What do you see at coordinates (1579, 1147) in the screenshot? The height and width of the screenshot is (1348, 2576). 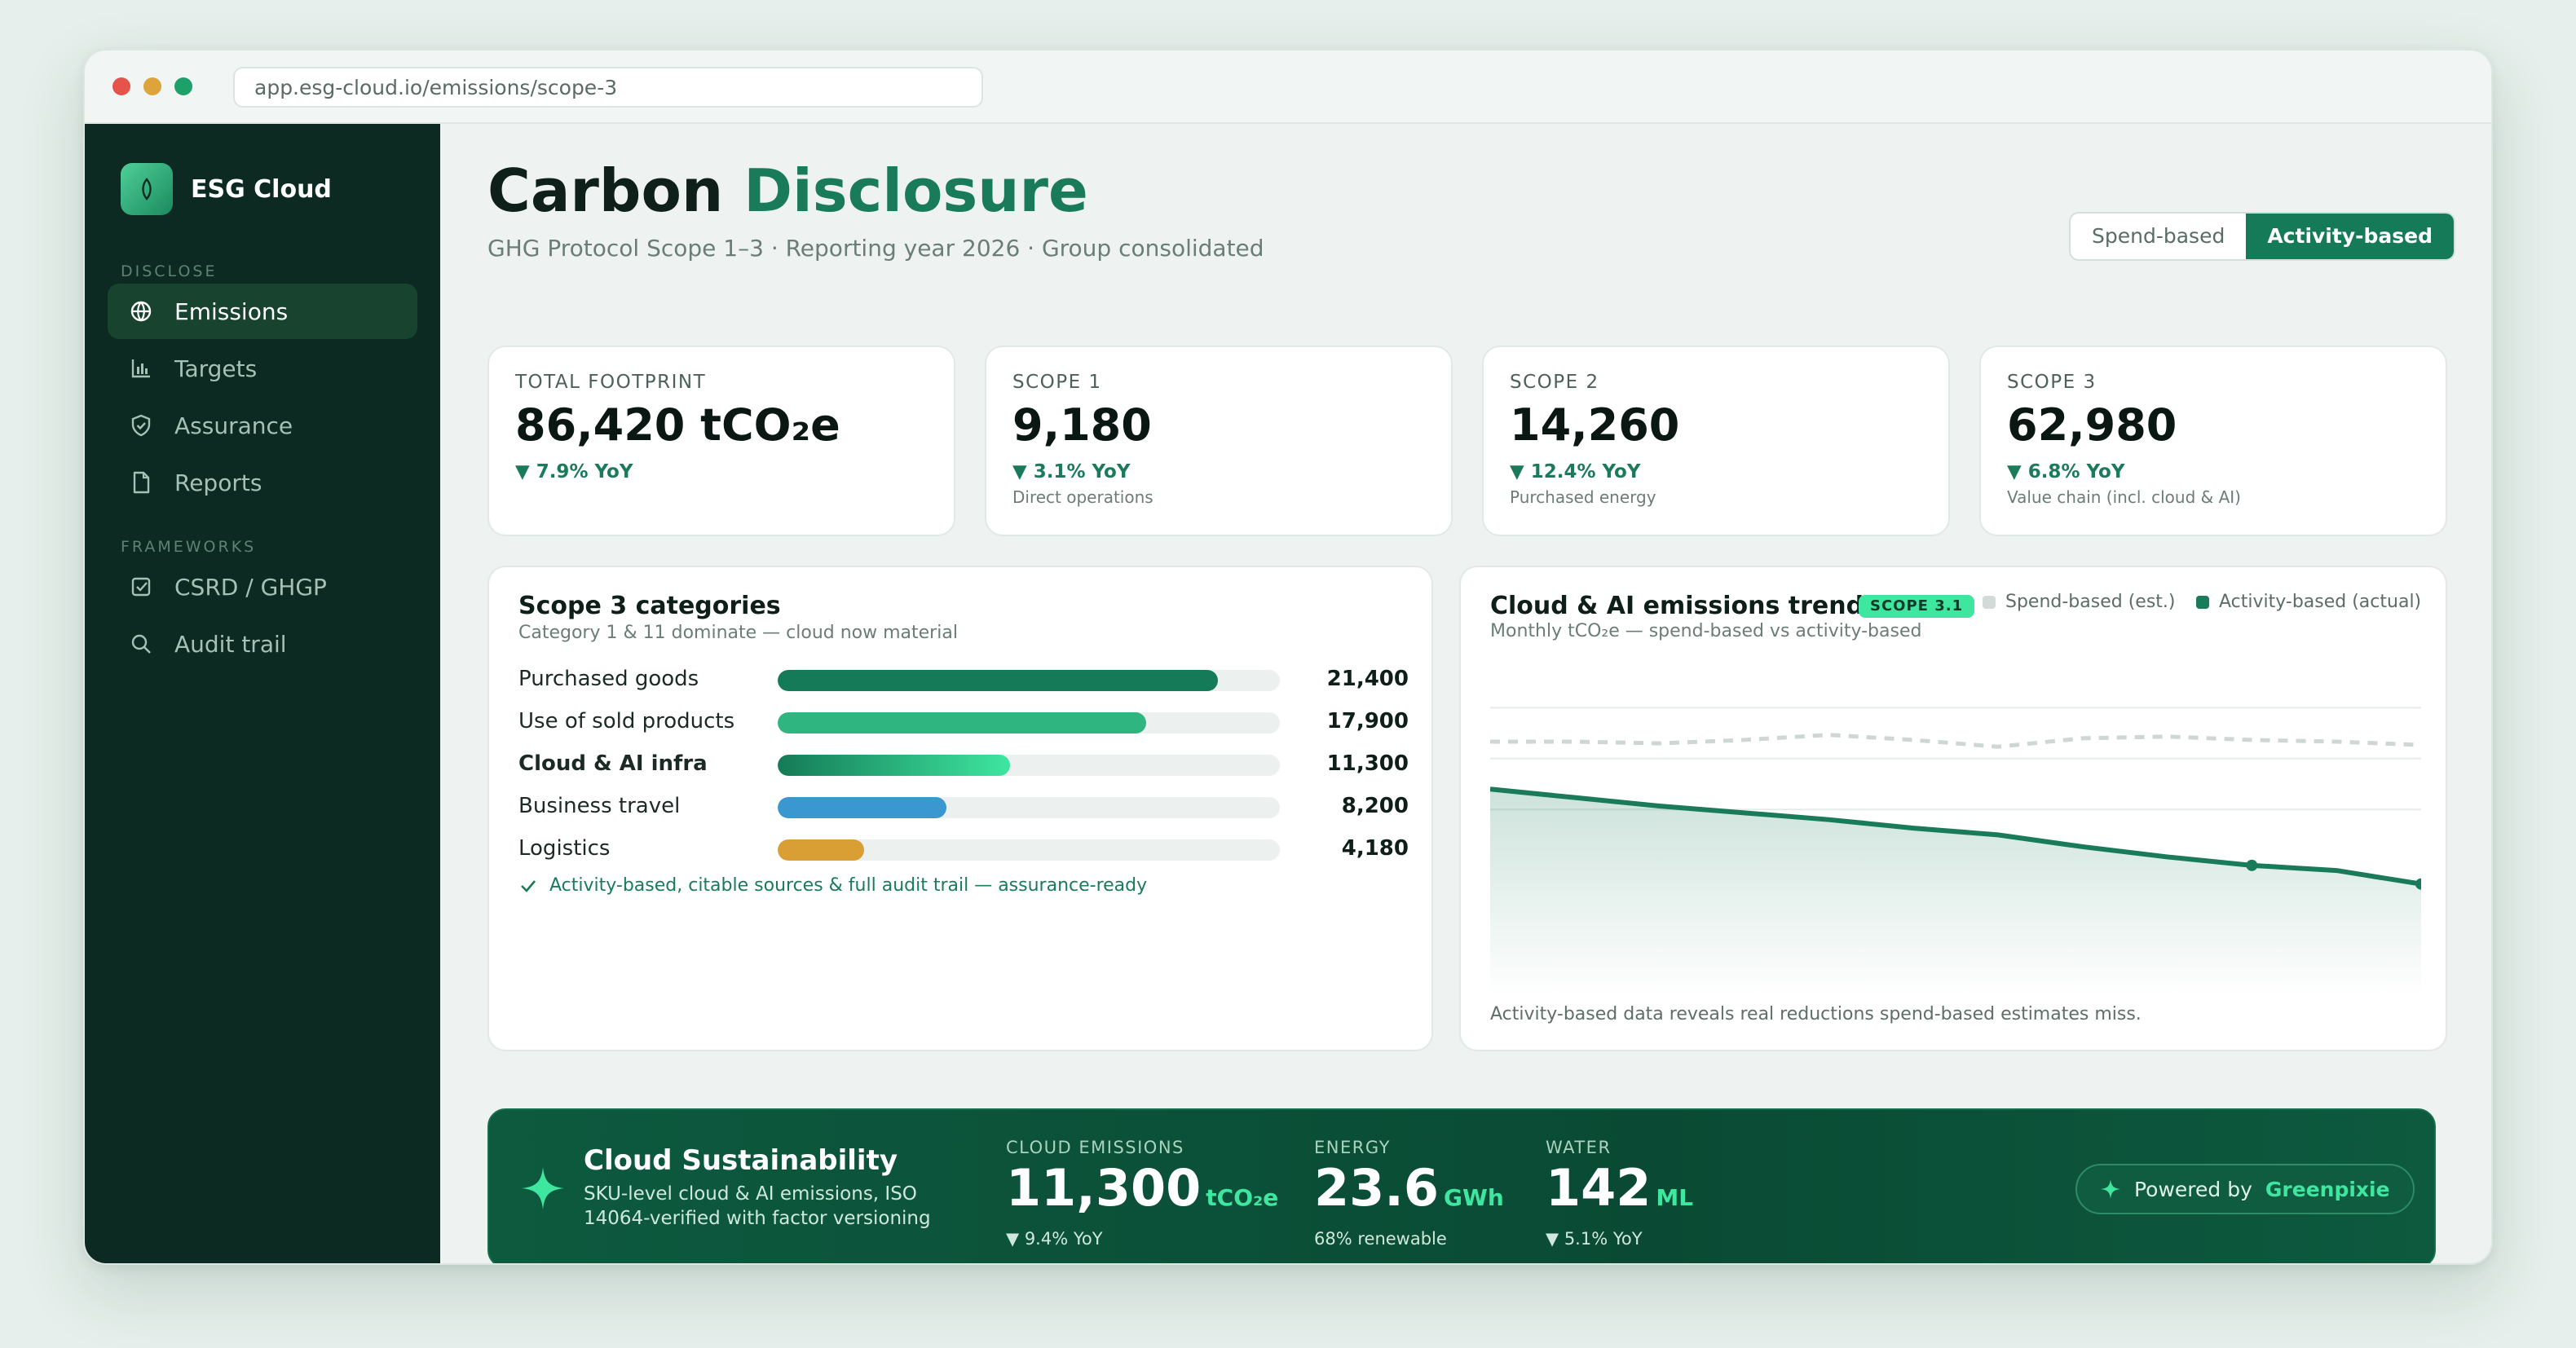 I see `stat-label: WATER` at bounding box center [1579, 1147].